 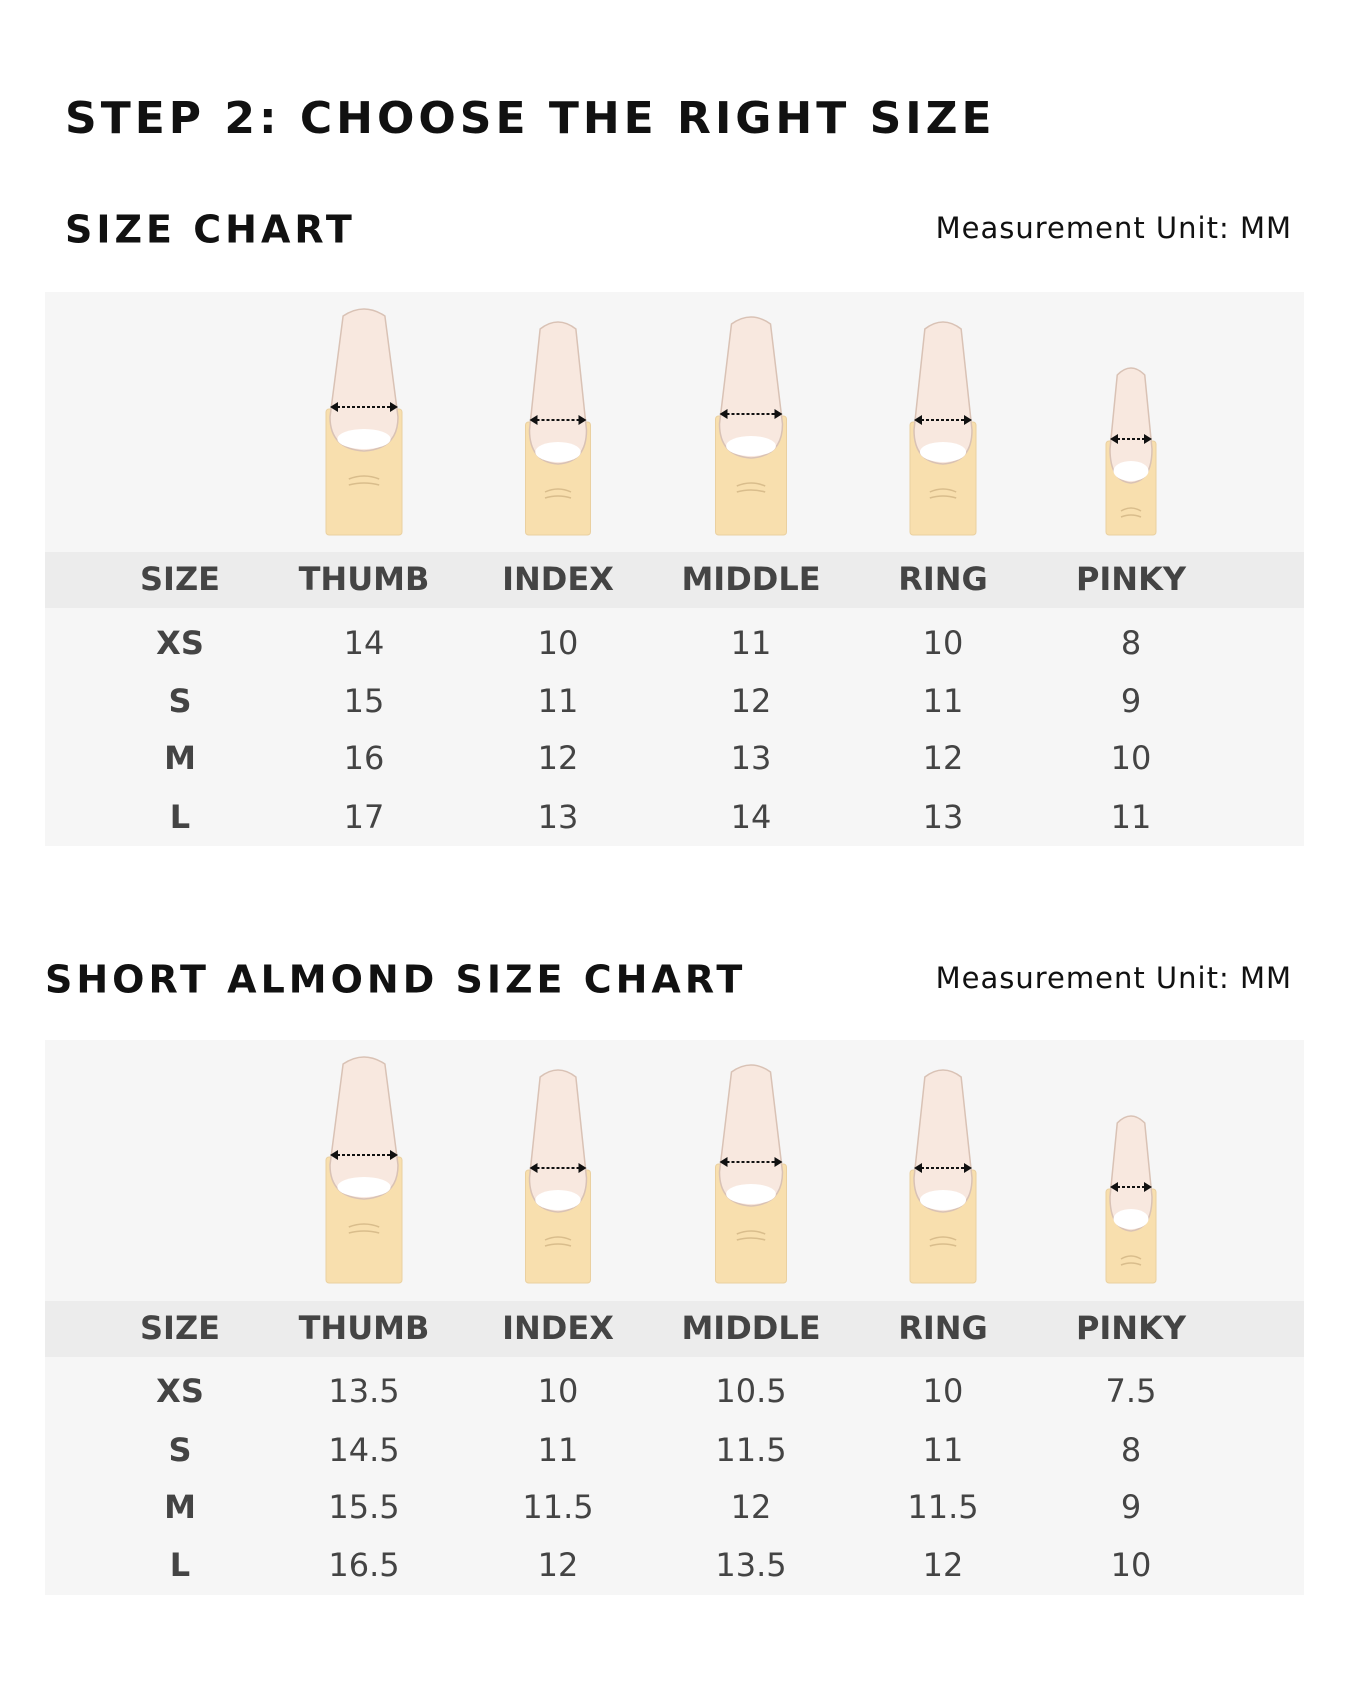 I want to click on cell: 10.5, so click(x=750, y=1391).